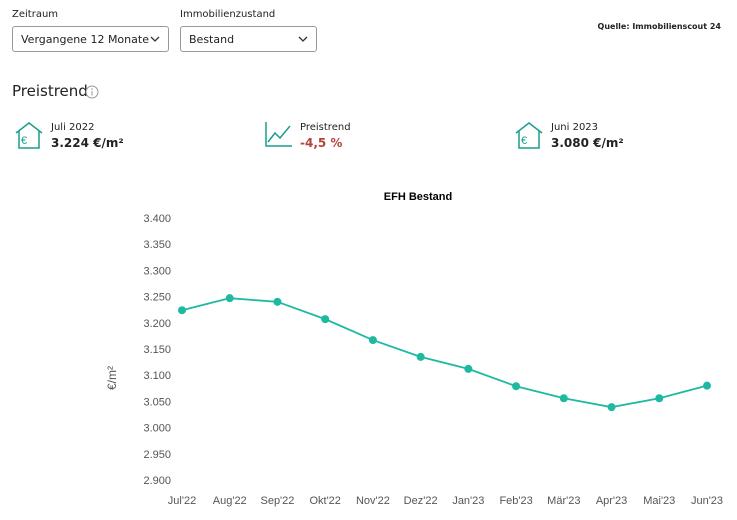  I want to click on chart-title: EFH Bestand, so click(418, 197).